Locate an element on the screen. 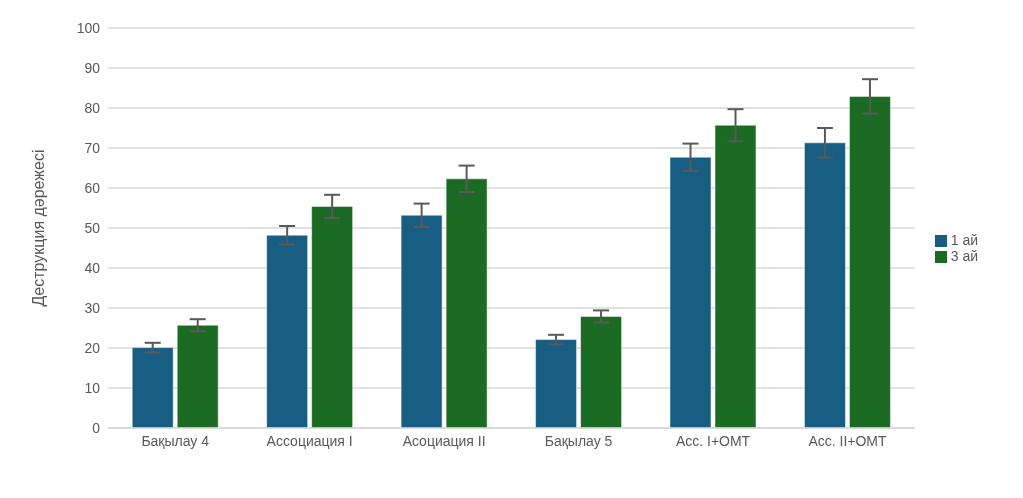  y-tick-label: 0 is located at coordinates (96, 427).